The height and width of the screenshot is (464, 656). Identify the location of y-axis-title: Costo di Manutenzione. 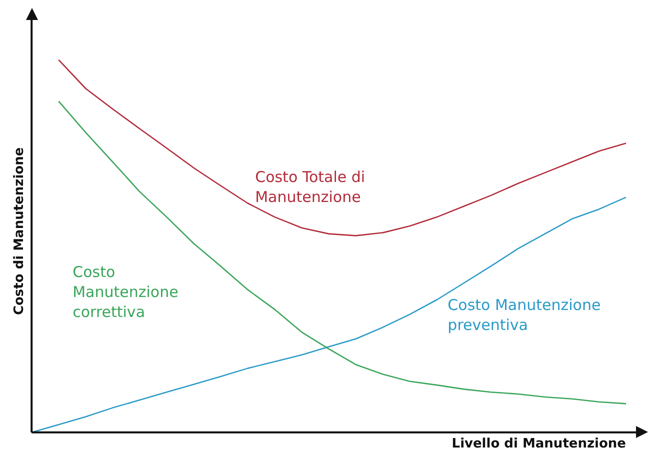
(20, 231).